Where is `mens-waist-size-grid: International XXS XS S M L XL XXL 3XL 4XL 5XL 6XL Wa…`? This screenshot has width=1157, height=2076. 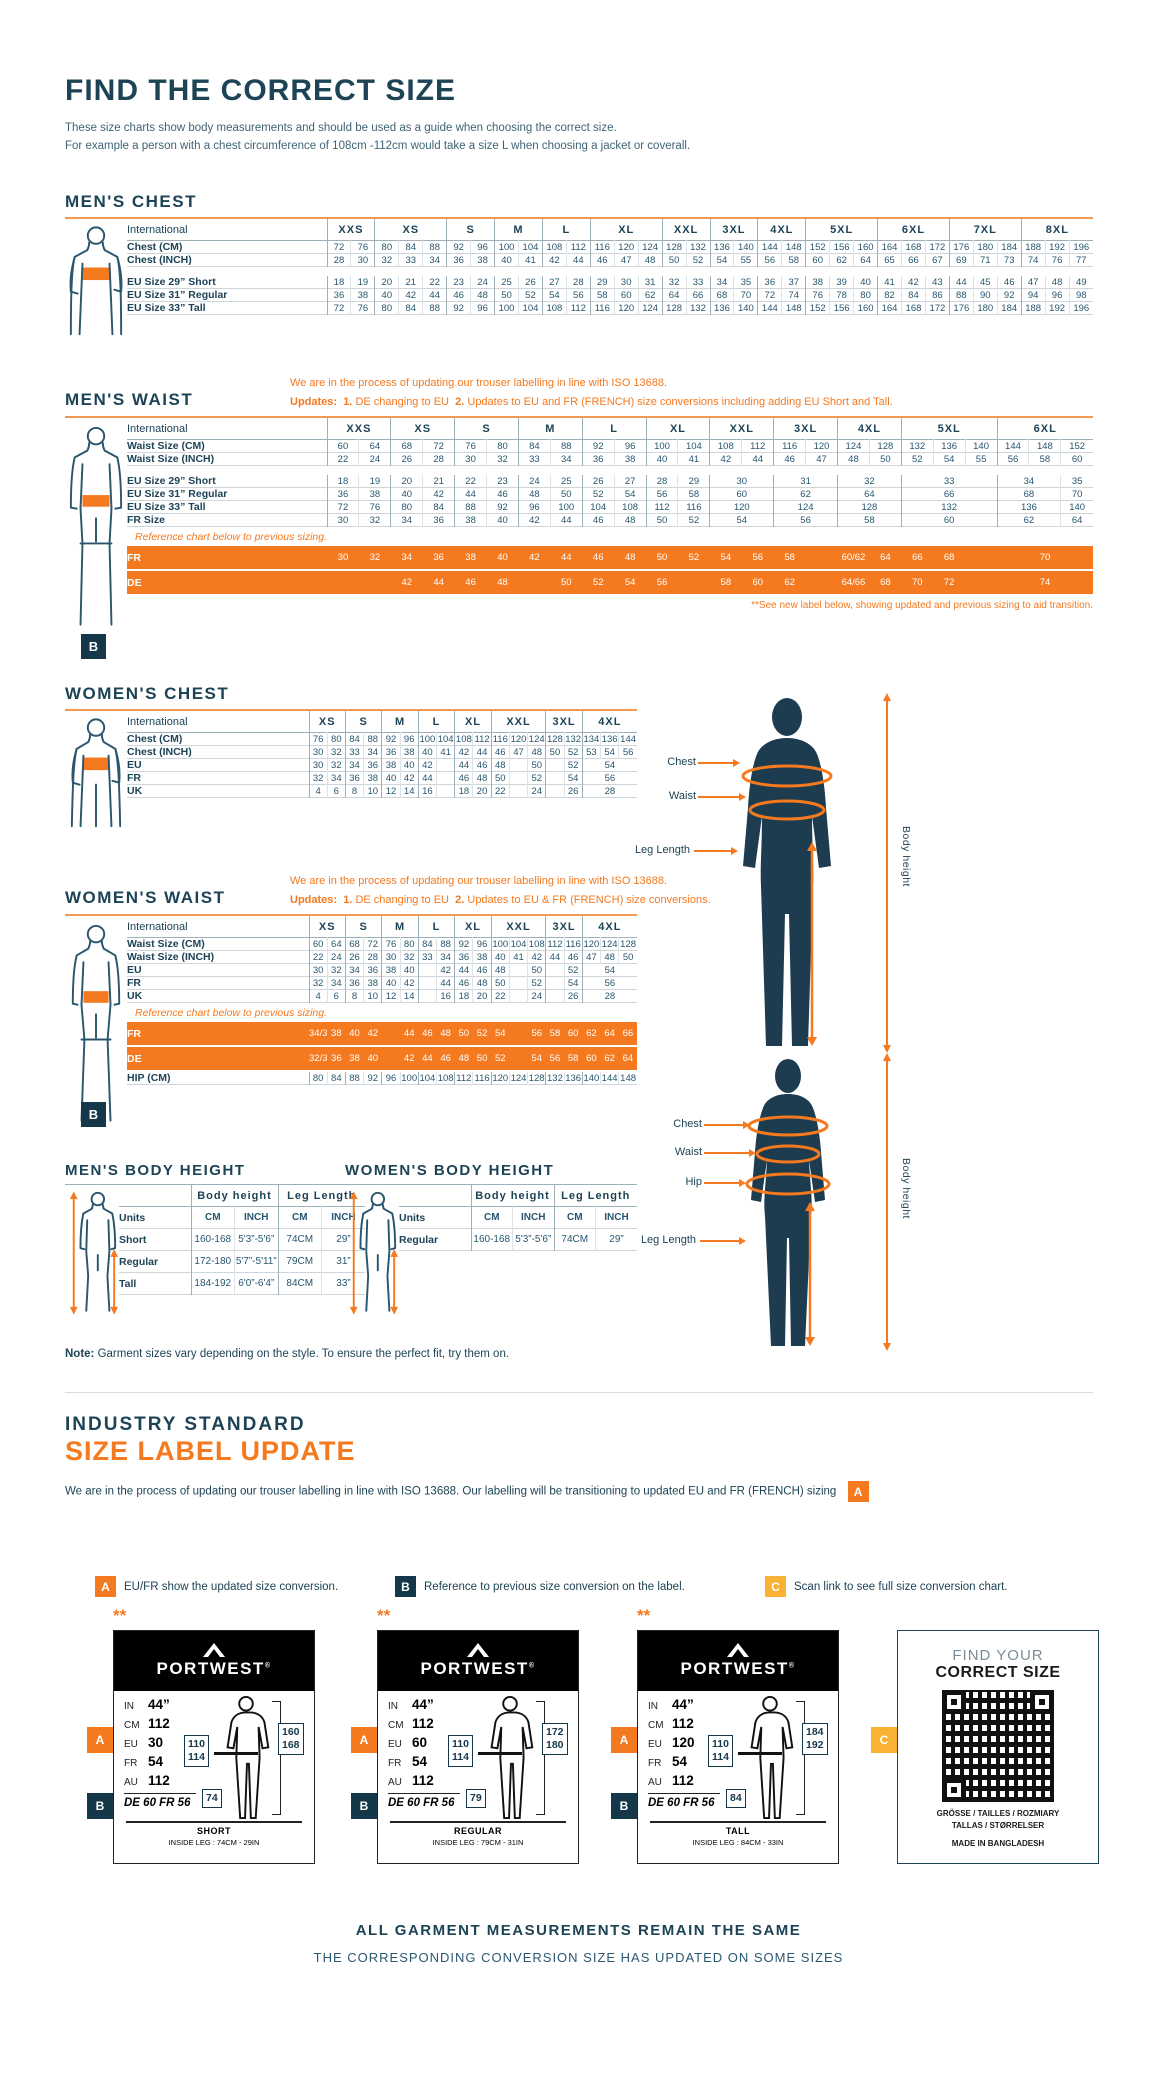
mens-waist-size-grid: International XXS XS S M L XL XXL 3XL 4XL 5XL 6XL Wa… is located at coordinates (610, 507).